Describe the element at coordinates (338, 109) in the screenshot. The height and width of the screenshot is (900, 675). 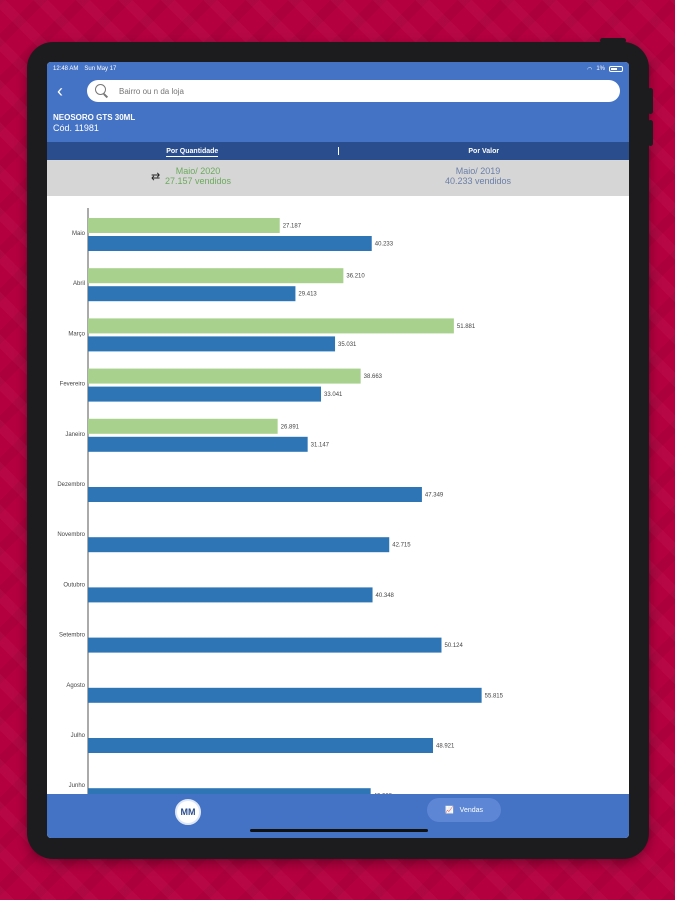
I see `app-header: ‹ NEOSORO GTS 30ML Cód. 11981` at that location.